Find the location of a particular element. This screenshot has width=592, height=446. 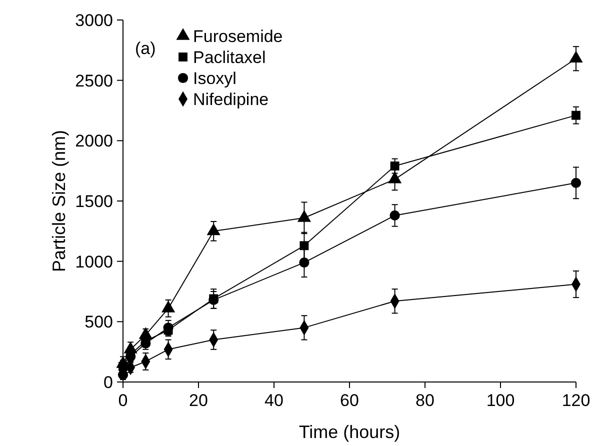

x-tick-label: 60 is located at coordinates (349, 400).